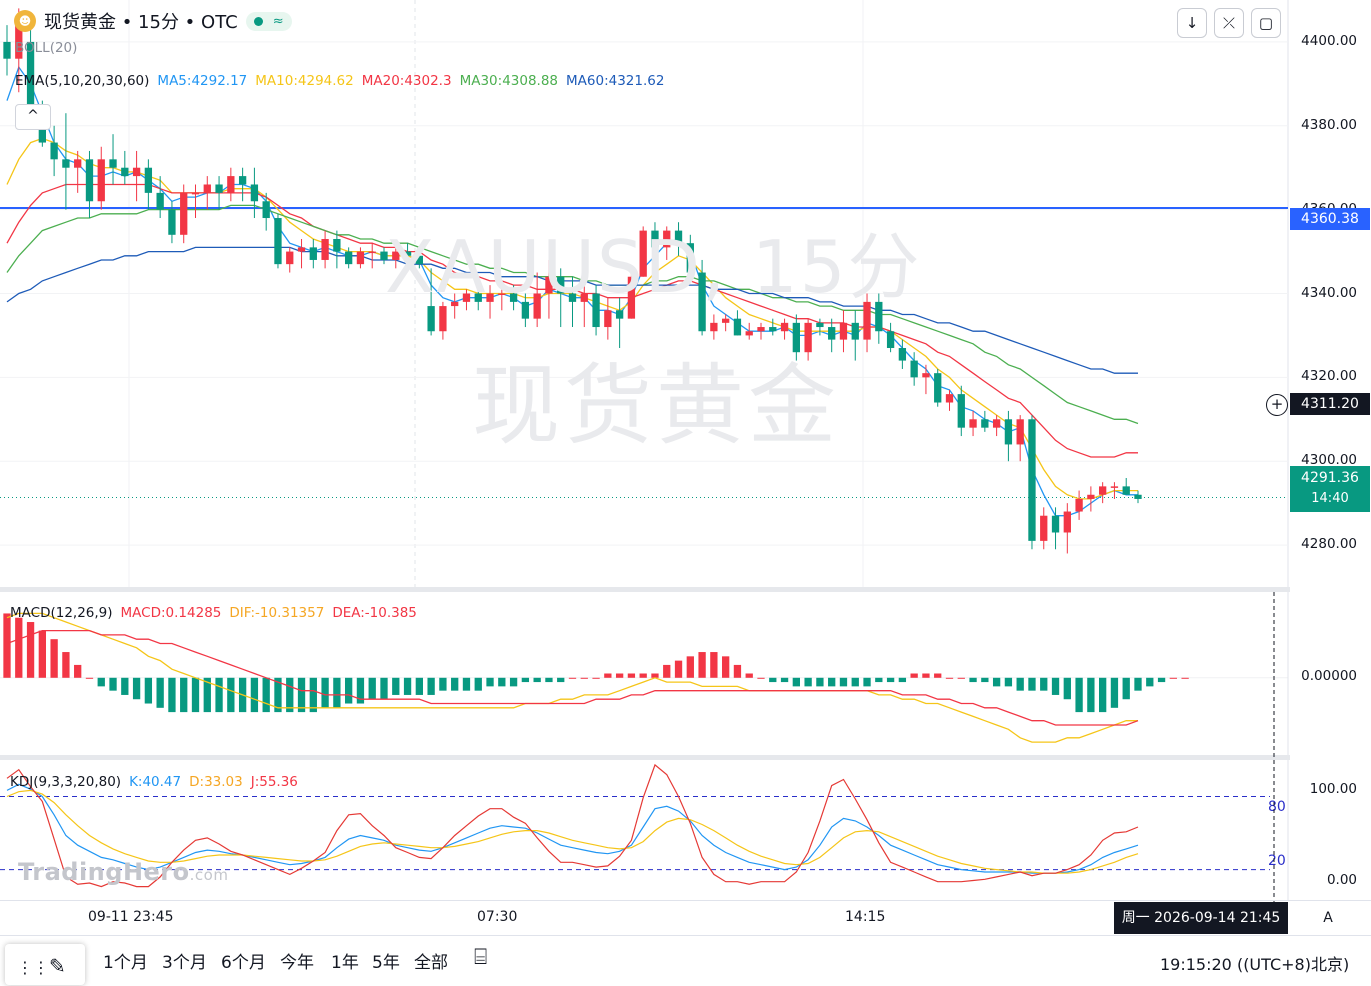 The image size is (1371, 986). Describe the element at coordinates (141, 22) in the screenshot. I see `symbol-title: 现货黄金 • 15分 • OTC` at that location.